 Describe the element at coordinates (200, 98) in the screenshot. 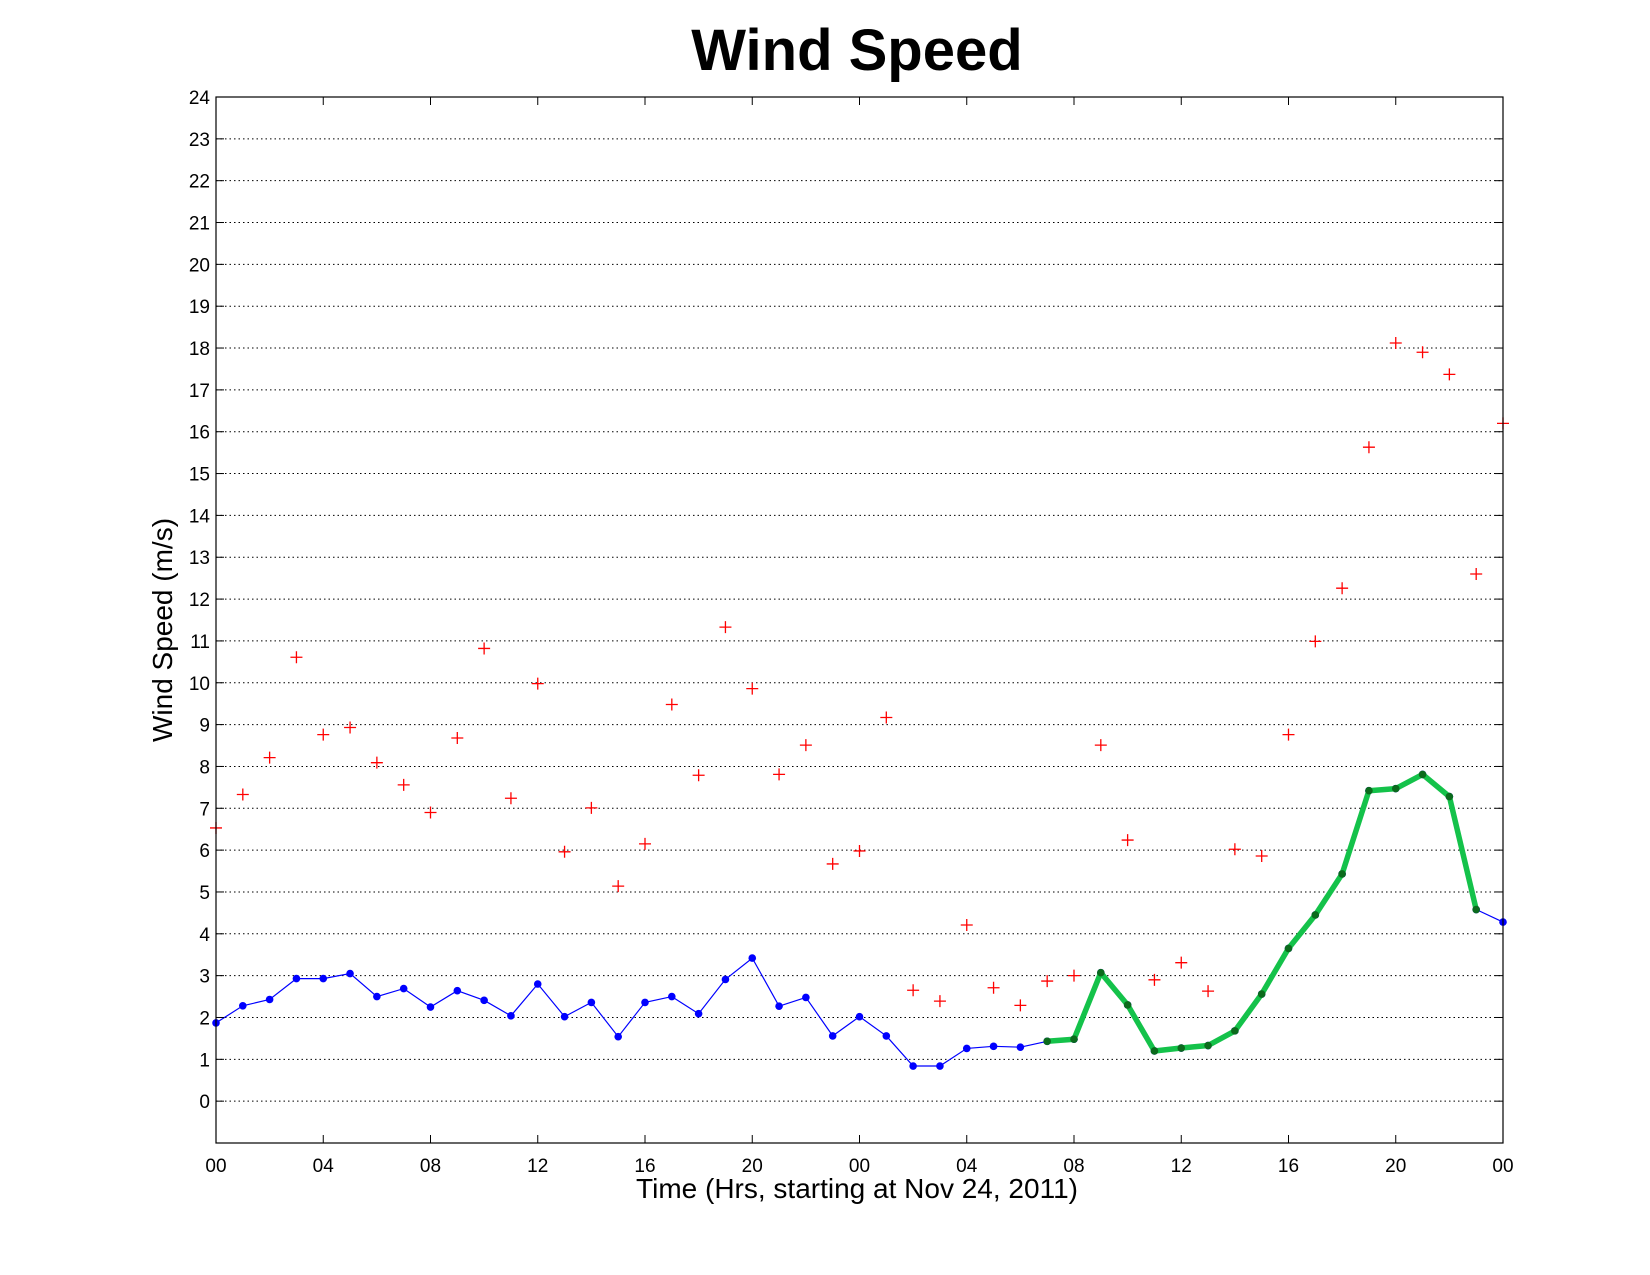

I see `y-tick-label: 24` at that location.